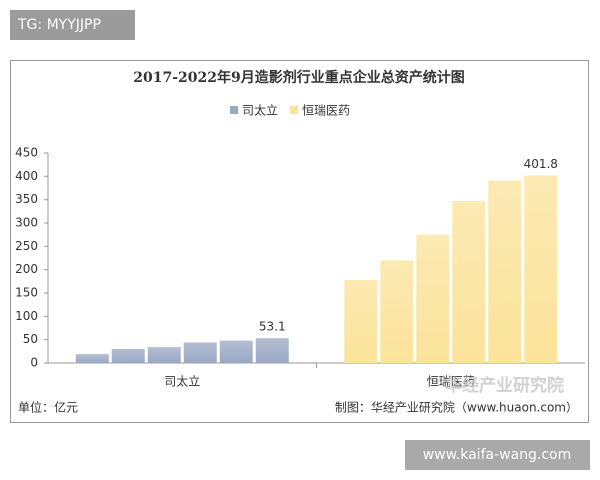  I want to click on legend-label: 司太立, so click(260, 110).